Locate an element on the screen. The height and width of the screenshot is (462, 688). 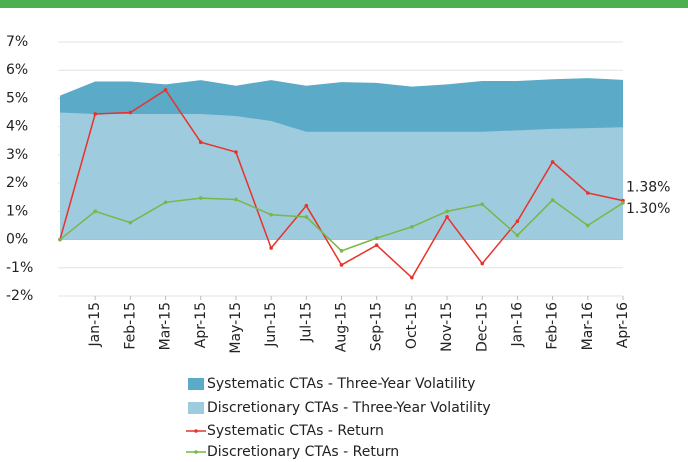
x-tick-label: Mar-16 is located at coordinates (588, 326).